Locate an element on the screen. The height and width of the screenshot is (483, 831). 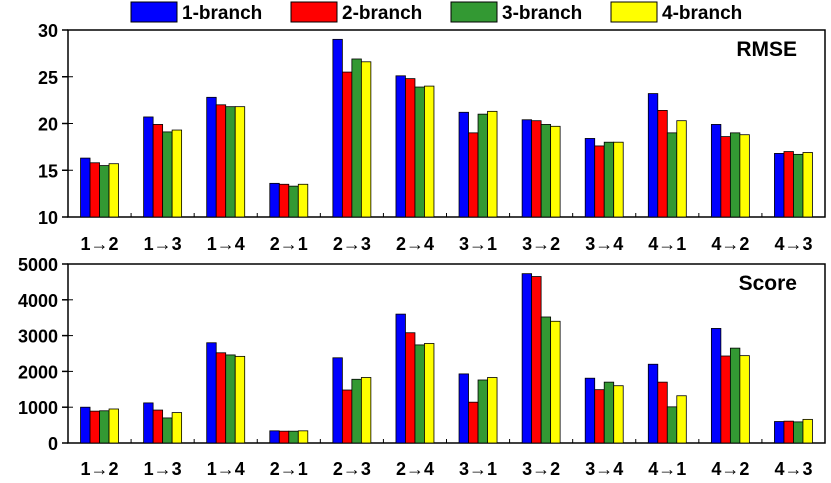
legend-swatch-4-branch is located at coordinates (634, 12).